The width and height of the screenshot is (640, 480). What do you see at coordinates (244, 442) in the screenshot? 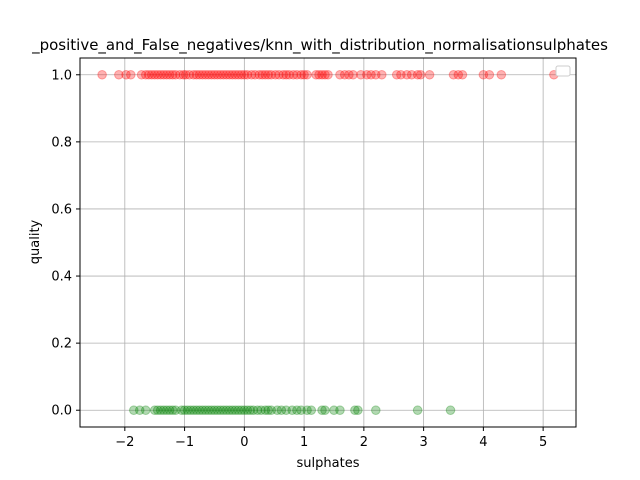
I see `x-tick-label: 0` at bounding box center [244, 442].